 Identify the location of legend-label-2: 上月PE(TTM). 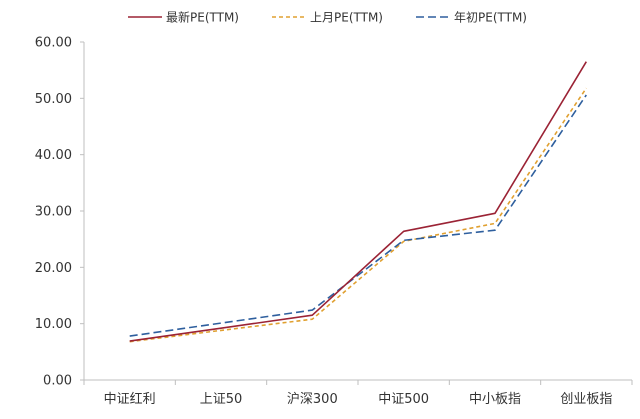
(346, 18).